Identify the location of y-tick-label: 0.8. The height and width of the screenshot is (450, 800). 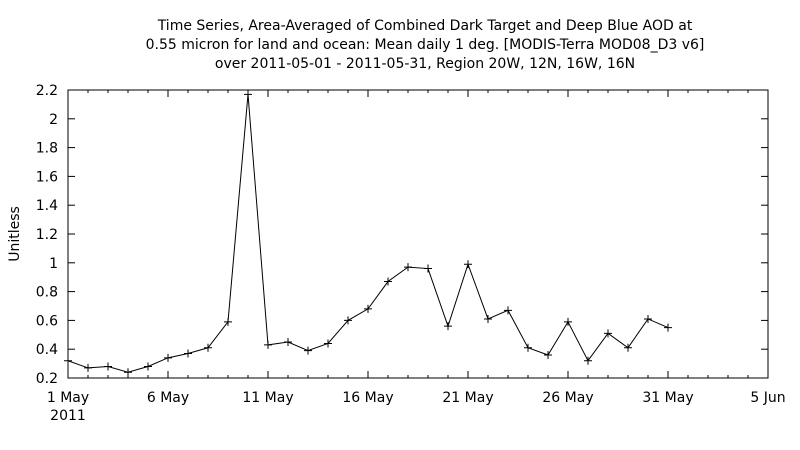
(47, 293).